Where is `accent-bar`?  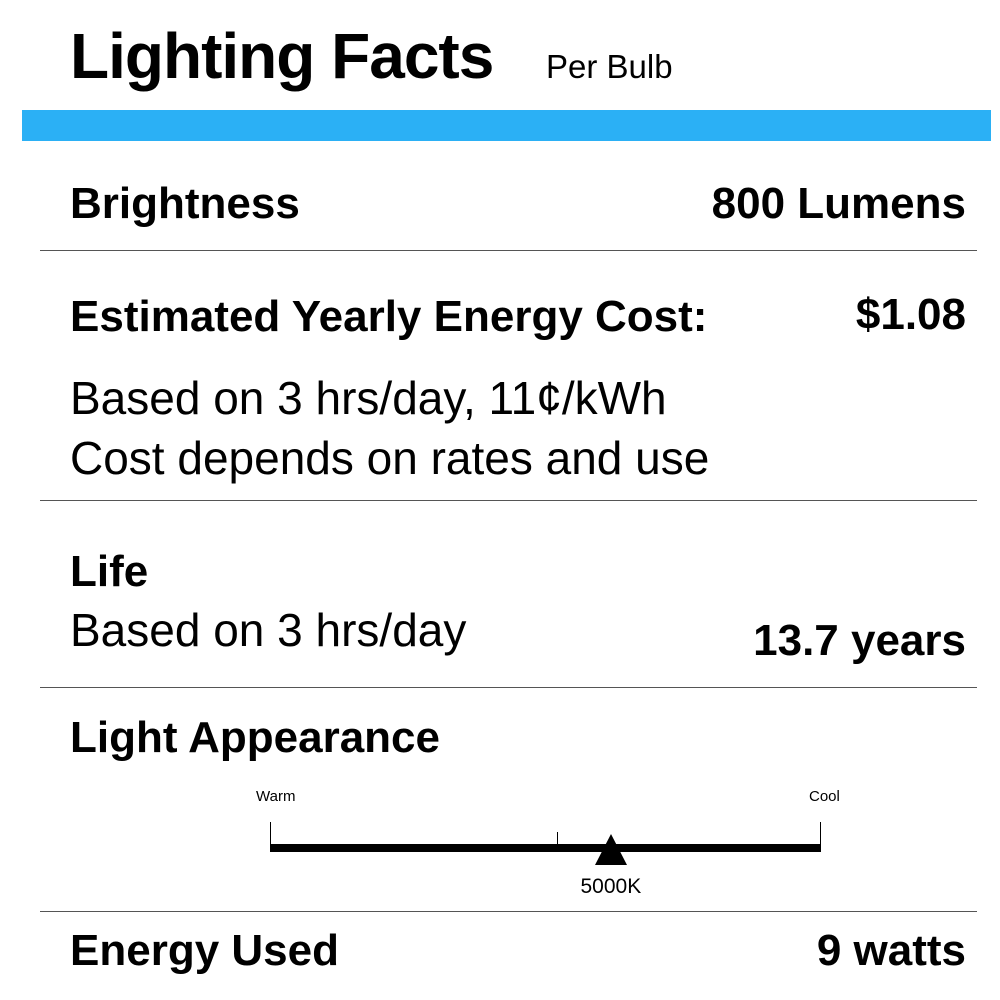
accent-bar is located at coordinates (506, 125).